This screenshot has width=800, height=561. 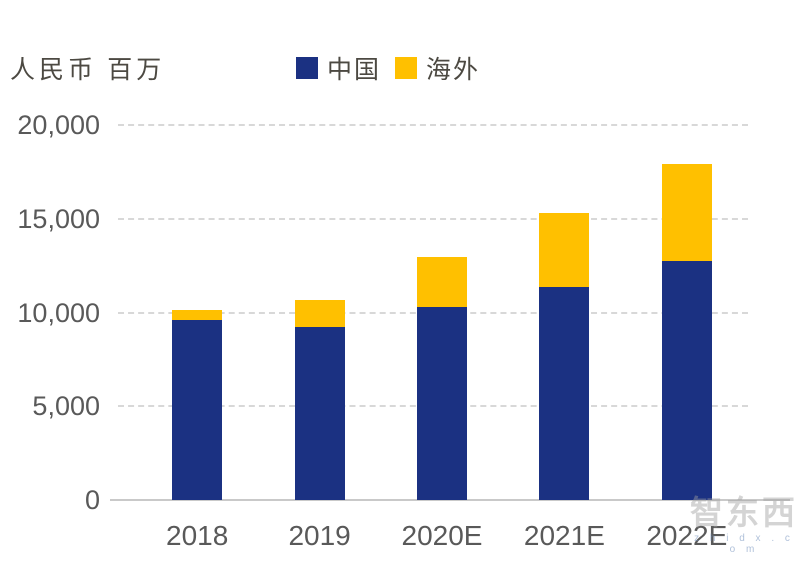 I want to click on legend-item-overseas: 海外, so click(x=437, y=68).